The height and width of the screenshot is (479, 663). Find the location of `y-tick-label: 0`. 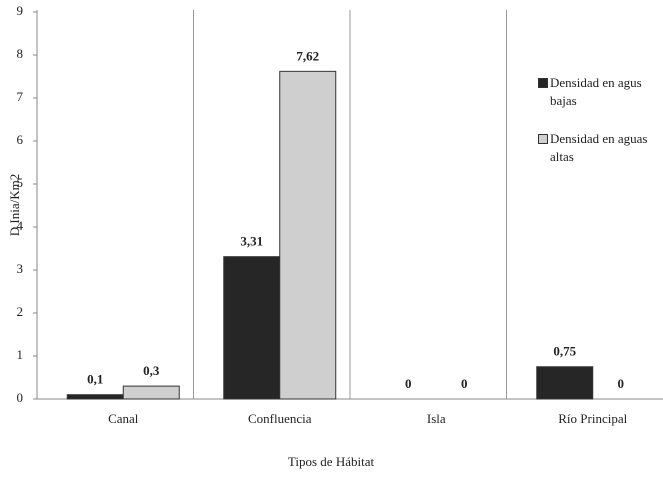

y-tick-label: 0 is located at coordinates (20, 397).